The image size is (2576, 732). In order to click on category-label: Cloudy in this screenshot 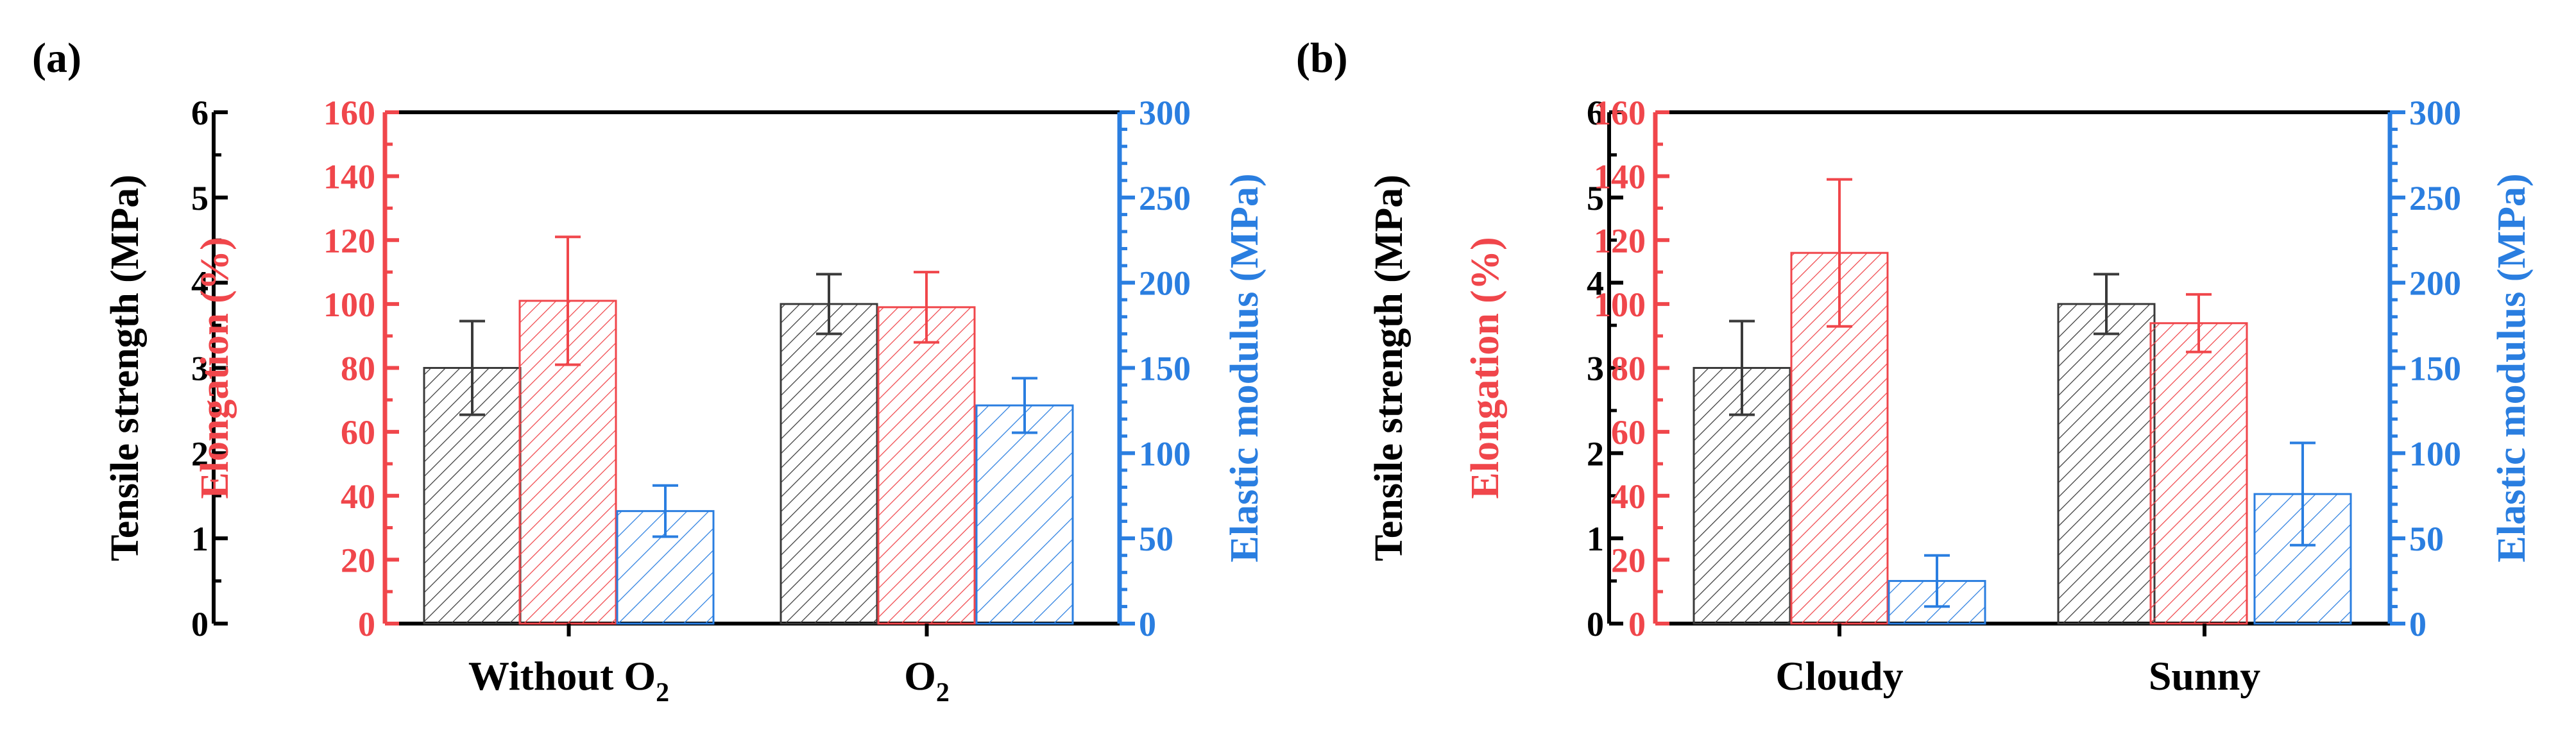, I will do `click(1839, 676)`.